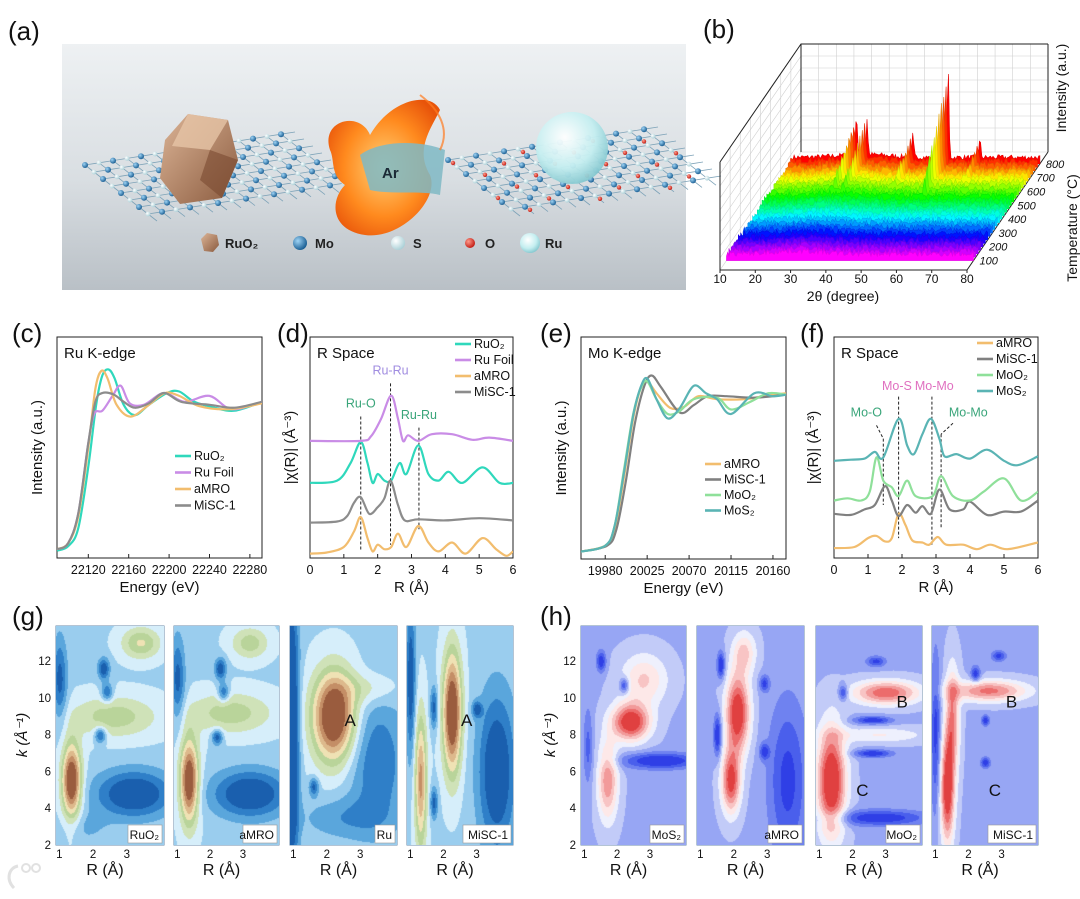 This screenshot has width=1080, height=899. I want to click on z-tick-label: 100, so click(988, 262).